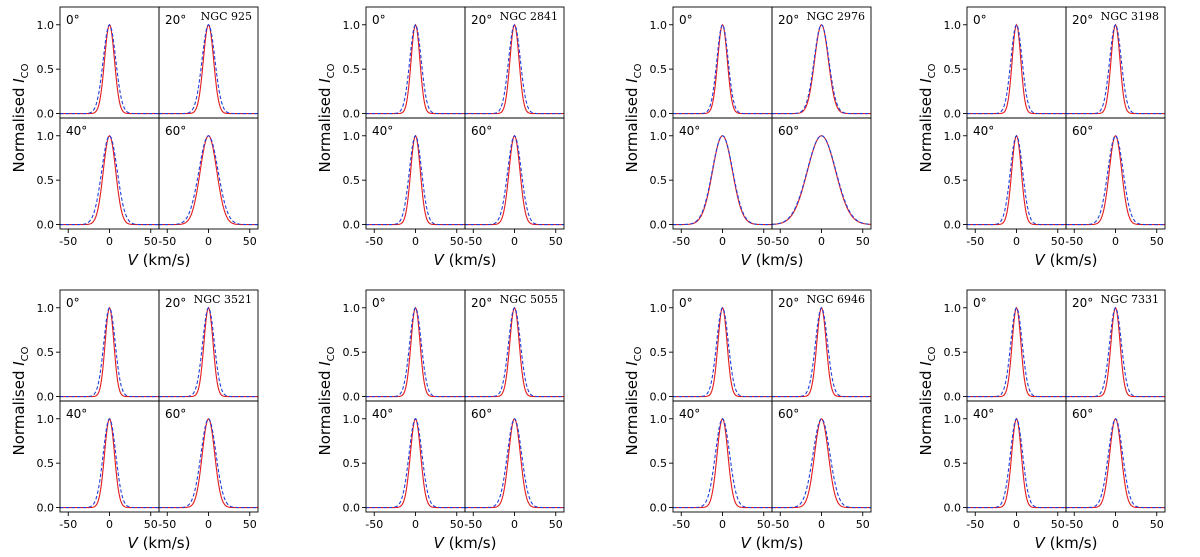 Image resolution: width=1200 pixels, height=557 pixels. I want to click on galaxy-name: NGC 3198, so click(1130, 16).